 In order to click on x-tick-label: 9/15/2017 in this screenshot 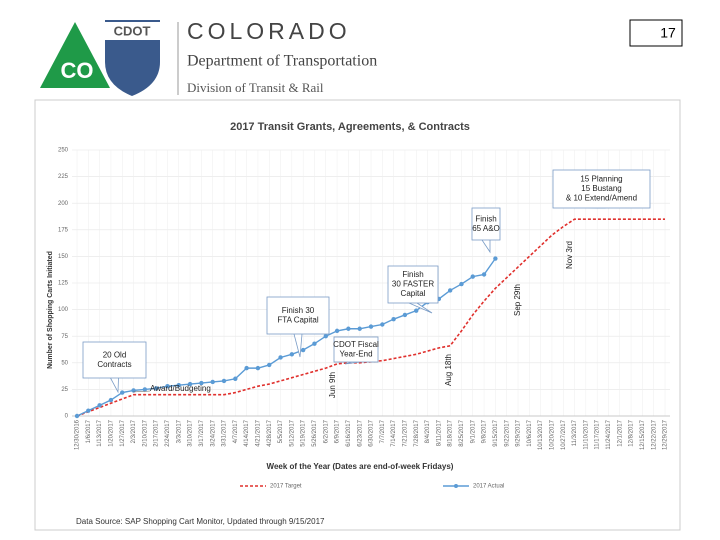, I will do `click(496, 432)`.